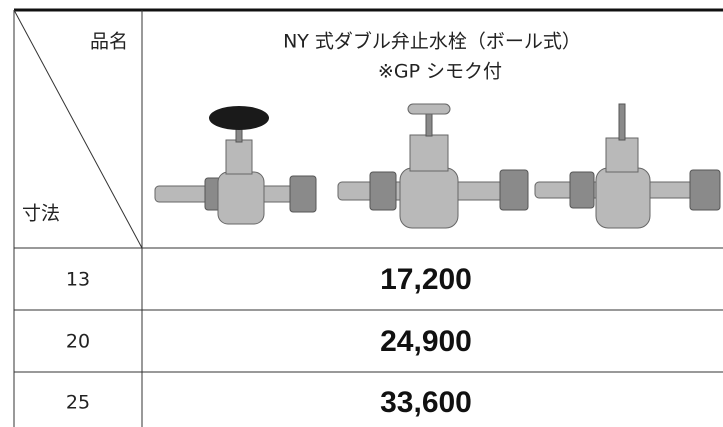 This screenshot has width=723, height=427. Describe the element at coordinates (78, 280) in the screenshot. I see `size-cell: 13` at that location.